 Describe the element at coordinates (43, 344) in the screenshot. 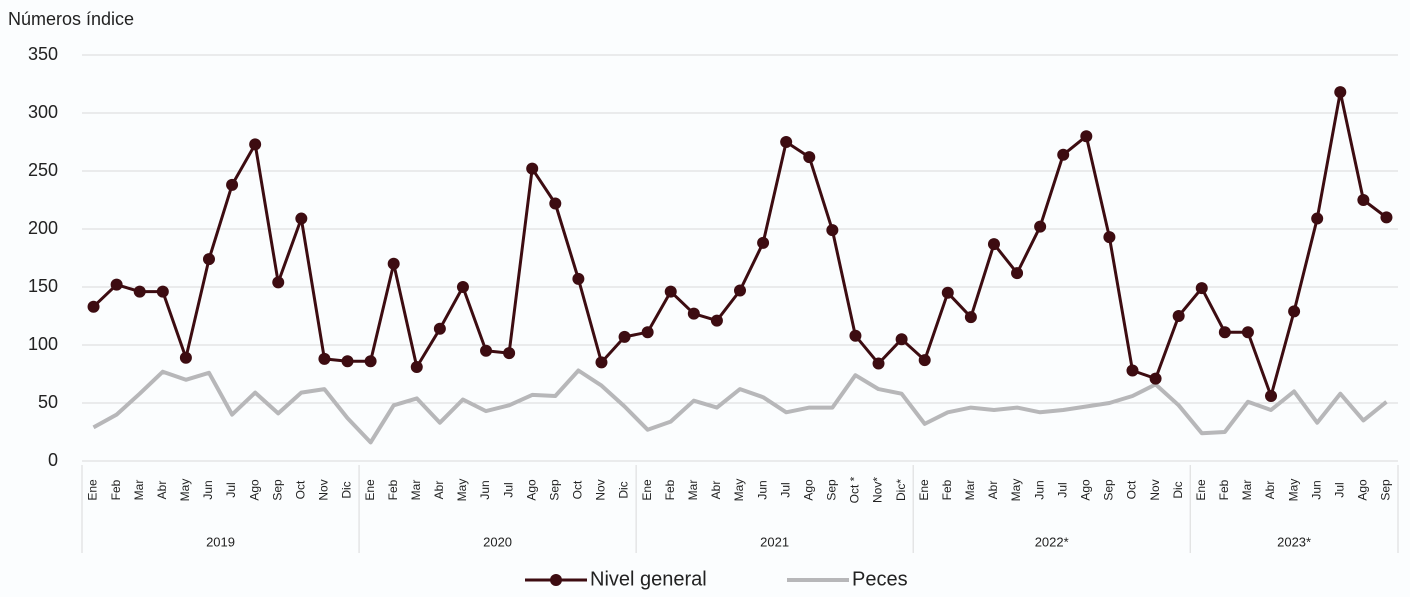

I see `y-tick-label: 100` at that location.